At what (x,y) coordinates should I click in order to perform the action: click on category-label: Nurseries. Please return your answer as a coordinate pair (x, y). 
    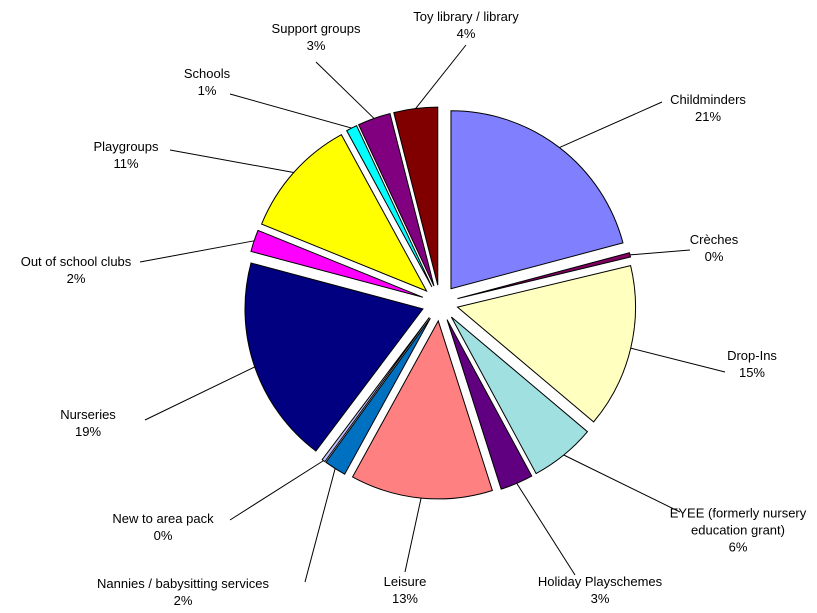
    Looking at the image, I should click on (88, 414).